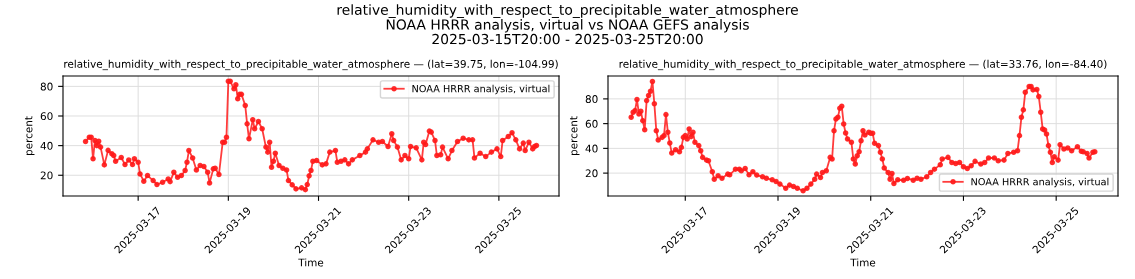  I want to click on chart-title: relative_humidity_with_respect_to_precipitable_water_atmosphere — (lat=39.75, lon=-104.99), so click(311, 65).